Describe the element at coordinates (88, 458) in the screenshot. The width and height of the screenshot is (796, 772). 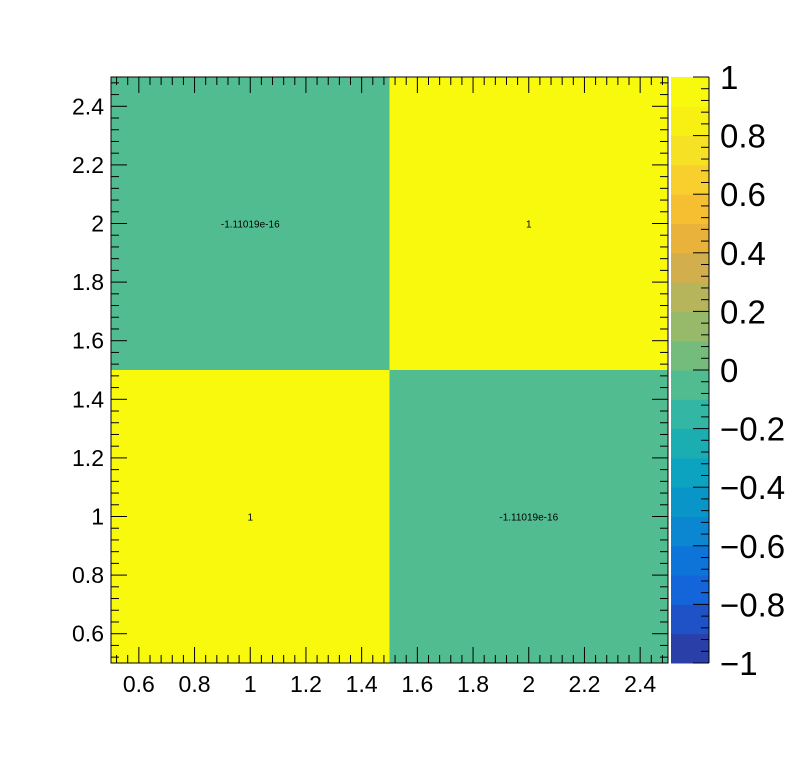
I see `y-tick-label: 1.2` at that location.